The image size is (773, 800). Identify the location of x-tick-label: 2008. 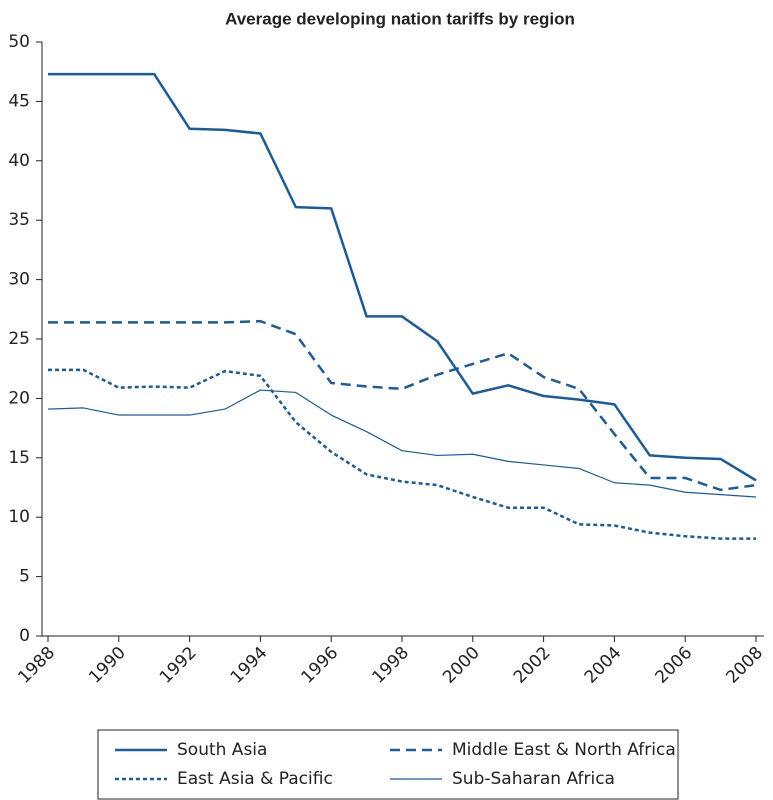
(744, 665).